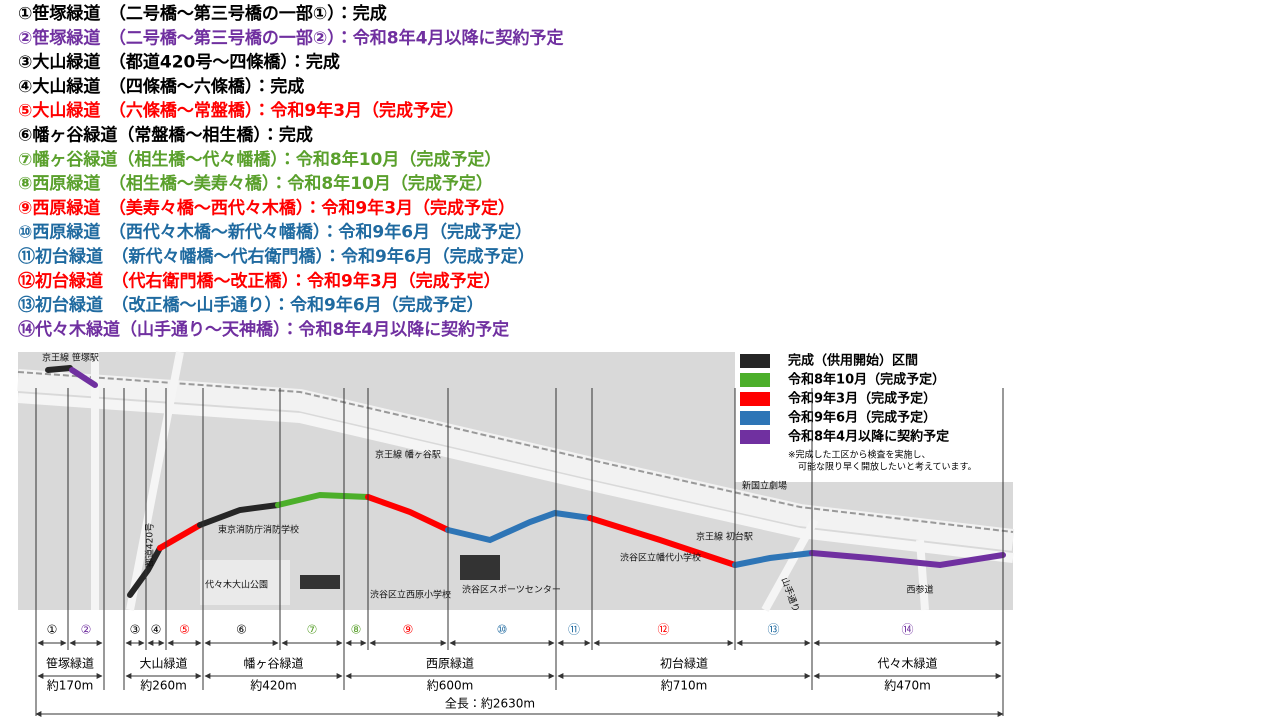 Image resolution: width=1280 pixels, height=724 pixels. I want to click on group-name: 笹塚緑道, so click(70, 663).